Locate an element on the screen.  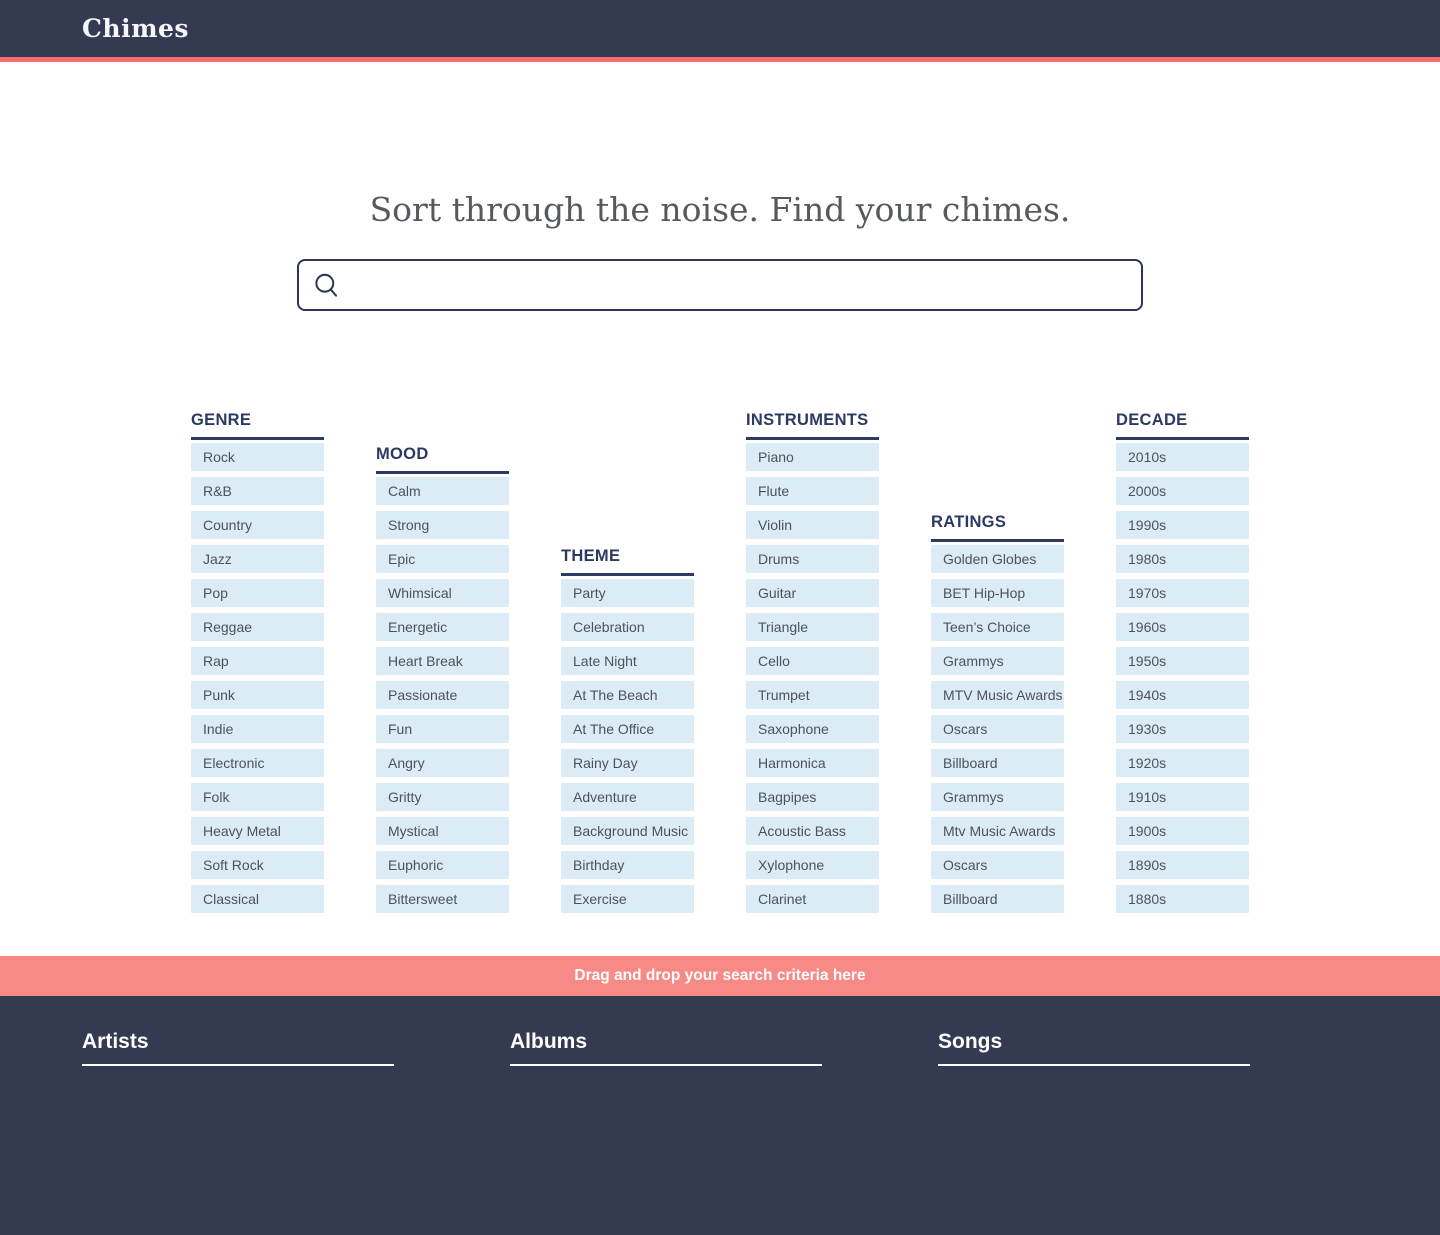
filter-chip: Harmonica is located at coordinates (812, 763).